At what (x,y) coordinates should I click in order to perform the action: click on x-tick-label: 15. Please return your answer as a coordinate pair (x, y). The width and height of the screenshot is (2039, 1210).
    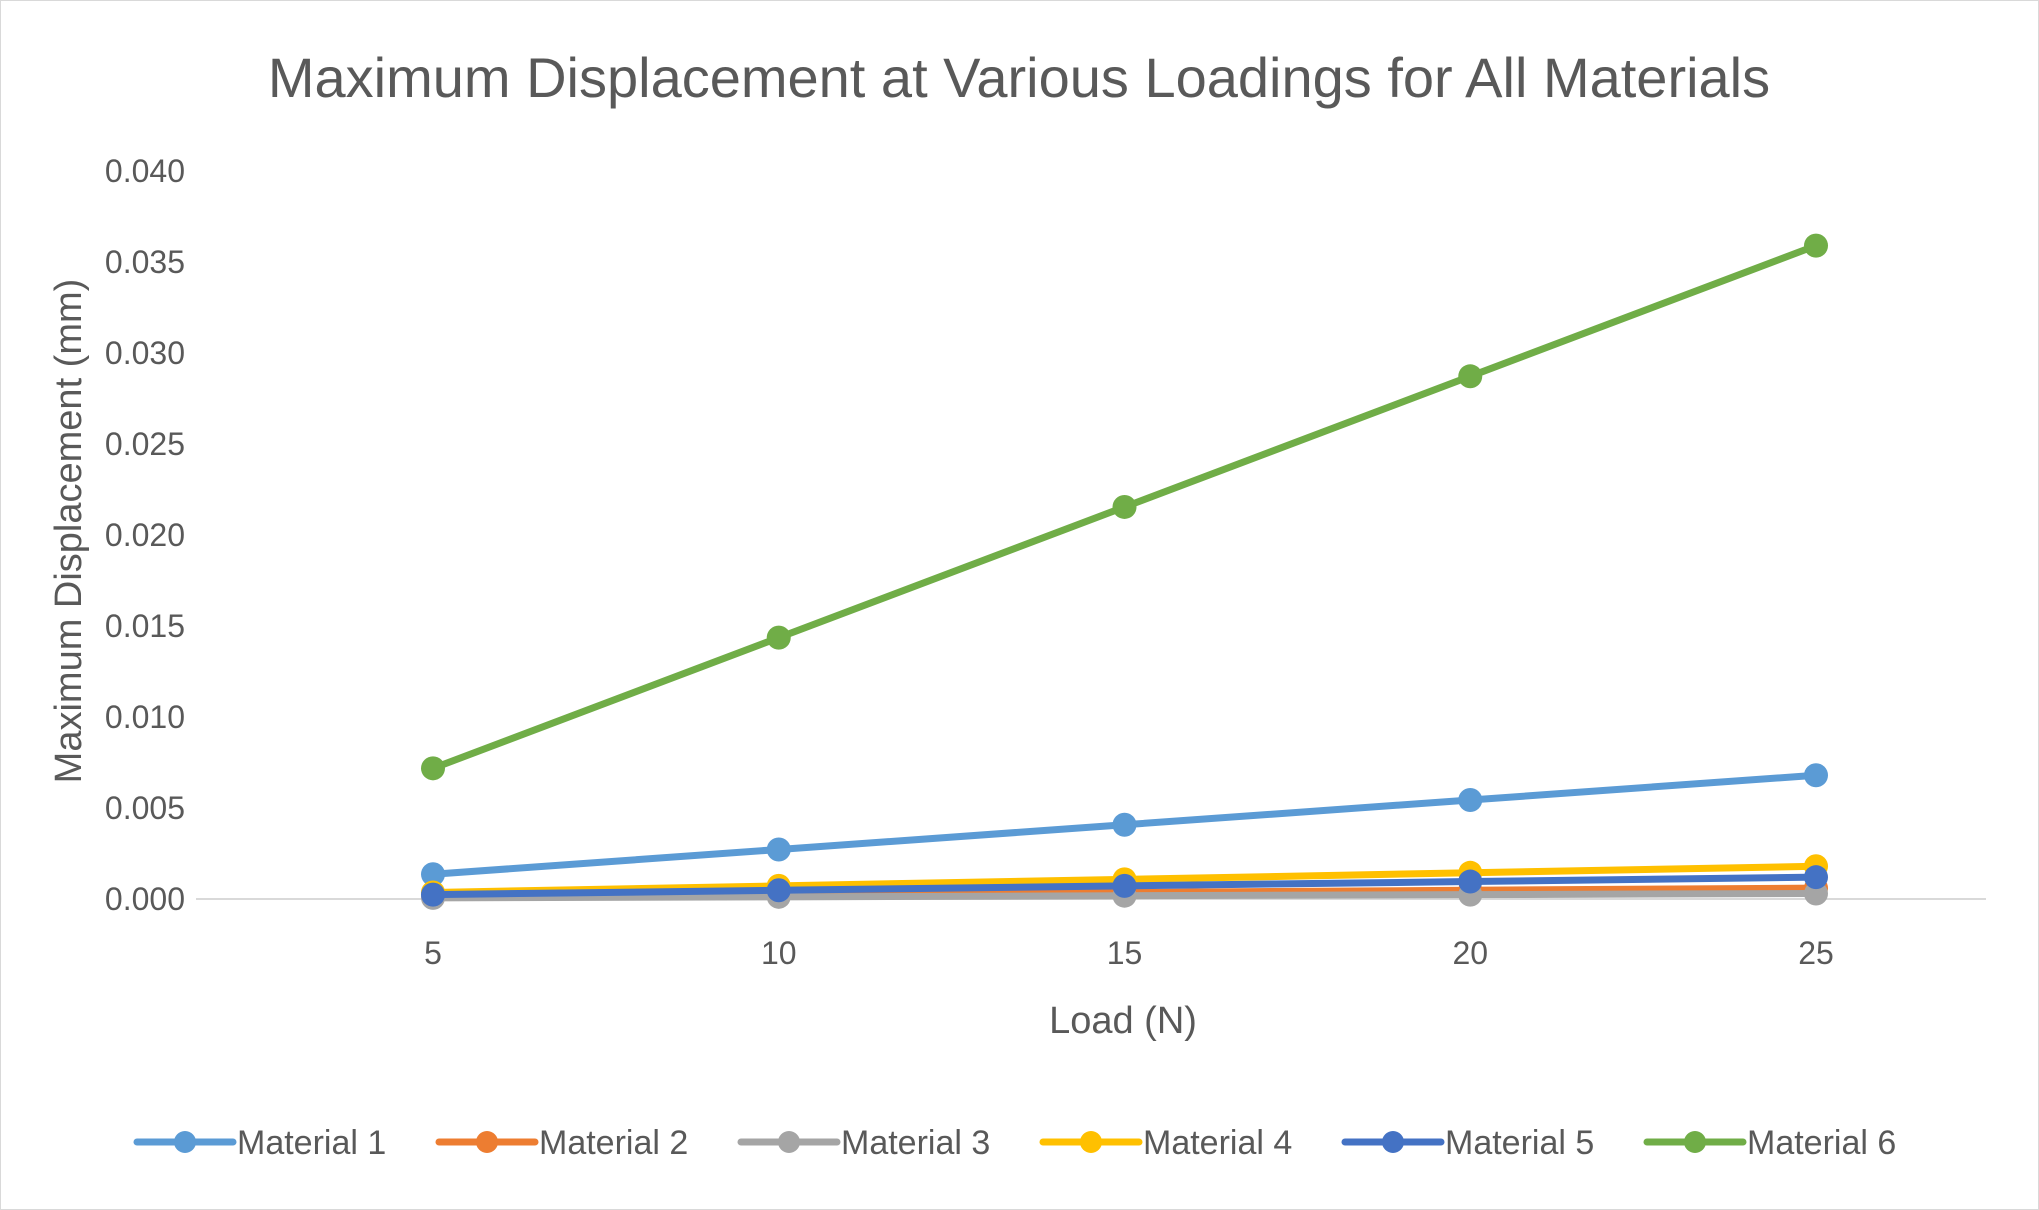
    Looking at the image, I should click on (1125, 953).